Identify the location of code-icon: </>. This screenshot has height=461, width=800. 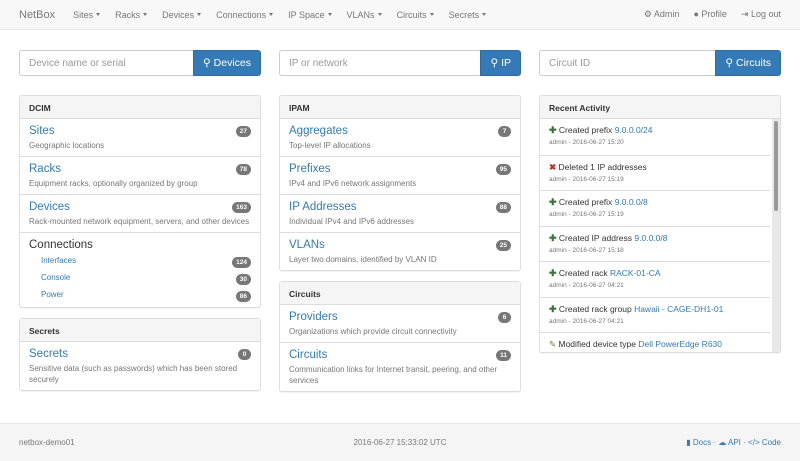
(754, 442).